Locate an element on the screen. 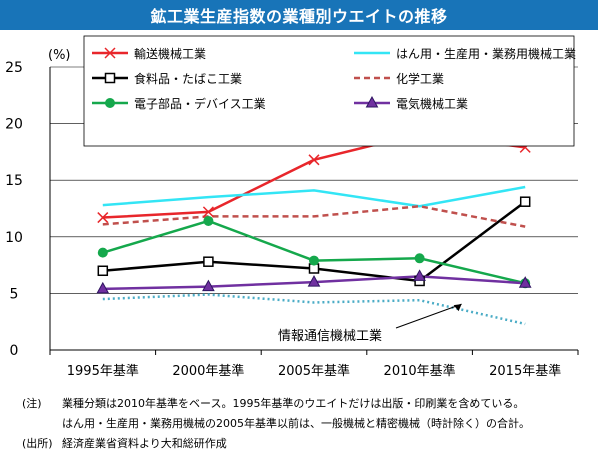 The height and width of the screenshot is (470, 598). x-tick-label: 2010年基準 is located at coordinates (420, 371).